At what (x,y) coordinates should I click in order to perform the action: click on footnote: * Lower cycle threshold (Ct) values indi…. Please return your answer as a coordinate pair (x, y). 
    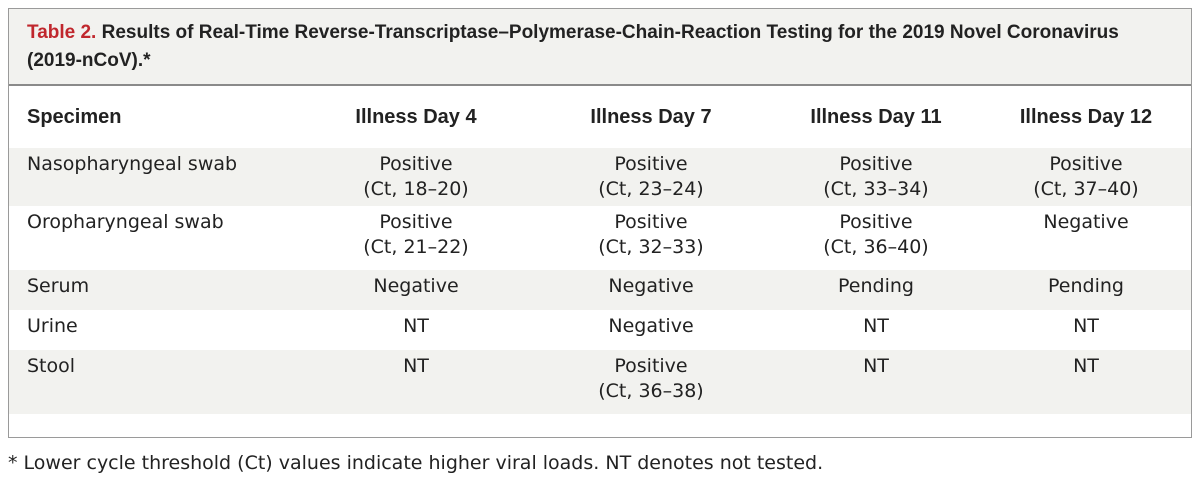
    Looking at the image, I should click on (416, 463).